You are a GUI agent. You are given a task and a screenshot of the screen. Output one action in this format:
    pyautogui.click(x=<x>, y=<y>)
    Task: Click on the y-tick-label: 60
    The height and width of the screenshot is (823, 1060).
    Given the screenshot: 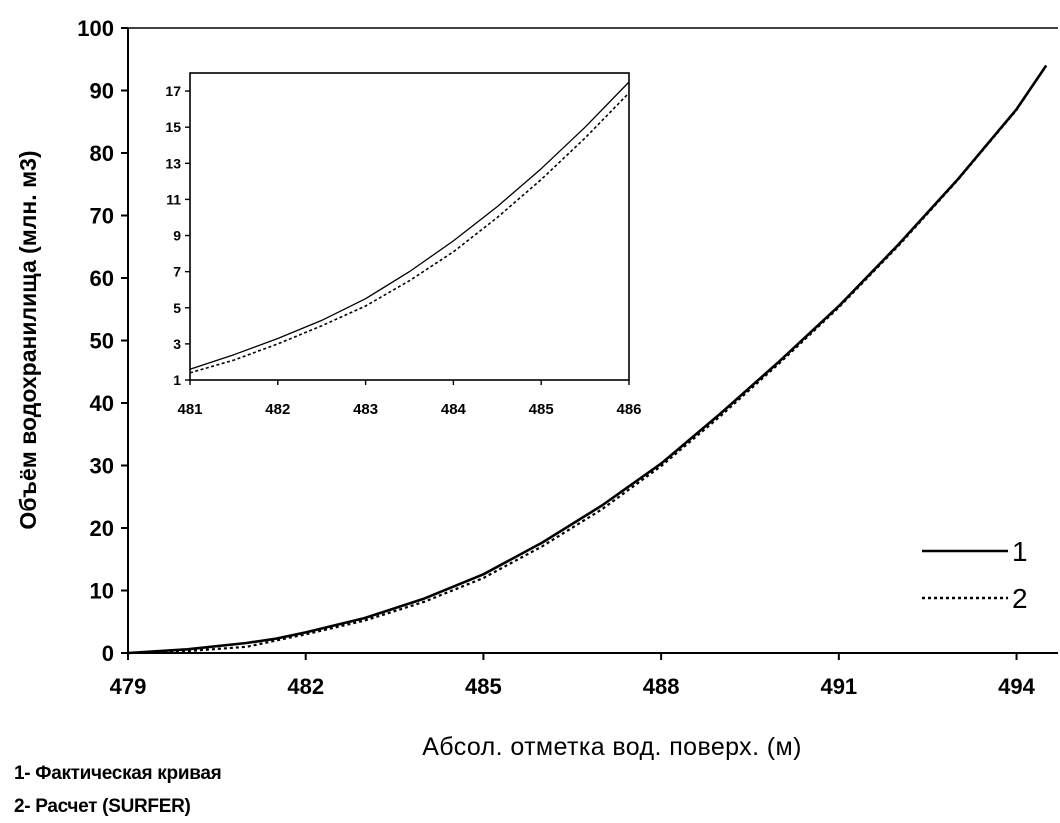 What is the action you would take?
    pyautogui.click(x=102, y=278)
    